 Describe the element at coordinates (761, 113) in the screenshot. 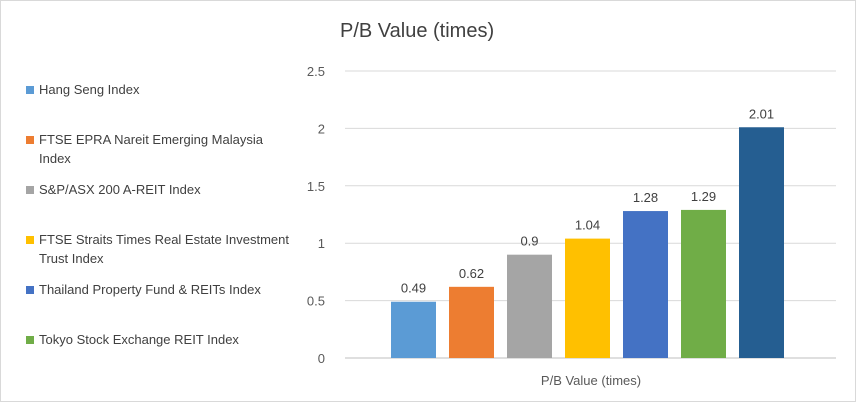

I see `data-label: 2.01` at that location.